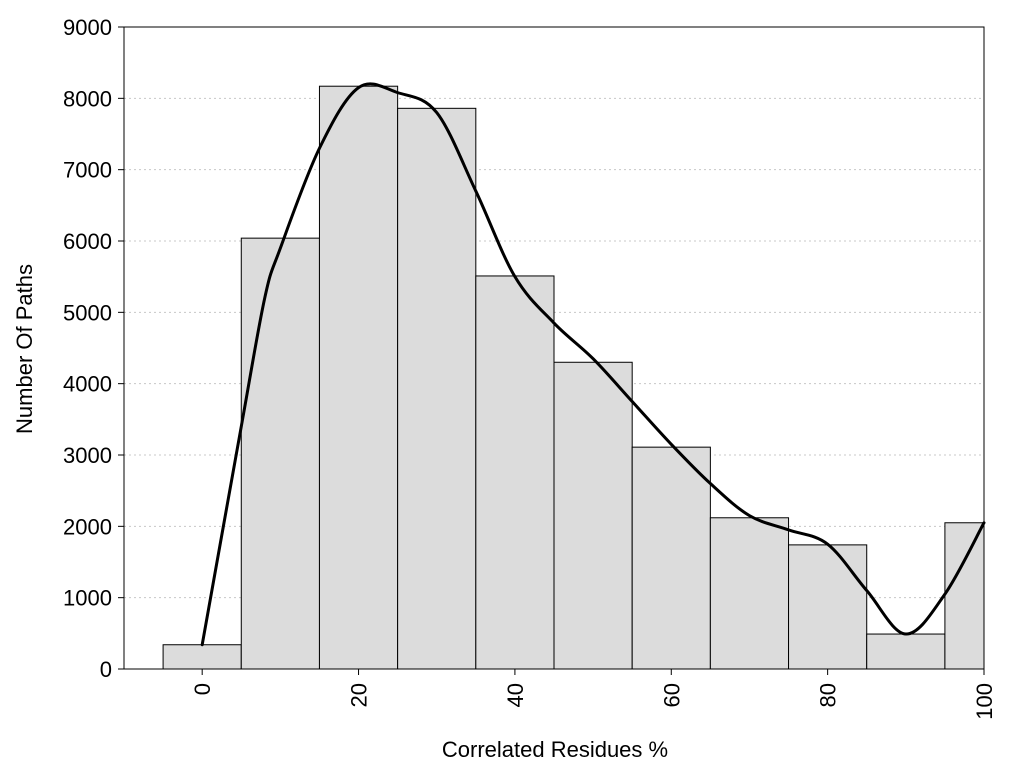 The image size is (1024, 768). Describe the element at coordinates (87, 384) in the screenshot. I see `y-tick-label: 4000` at that location.